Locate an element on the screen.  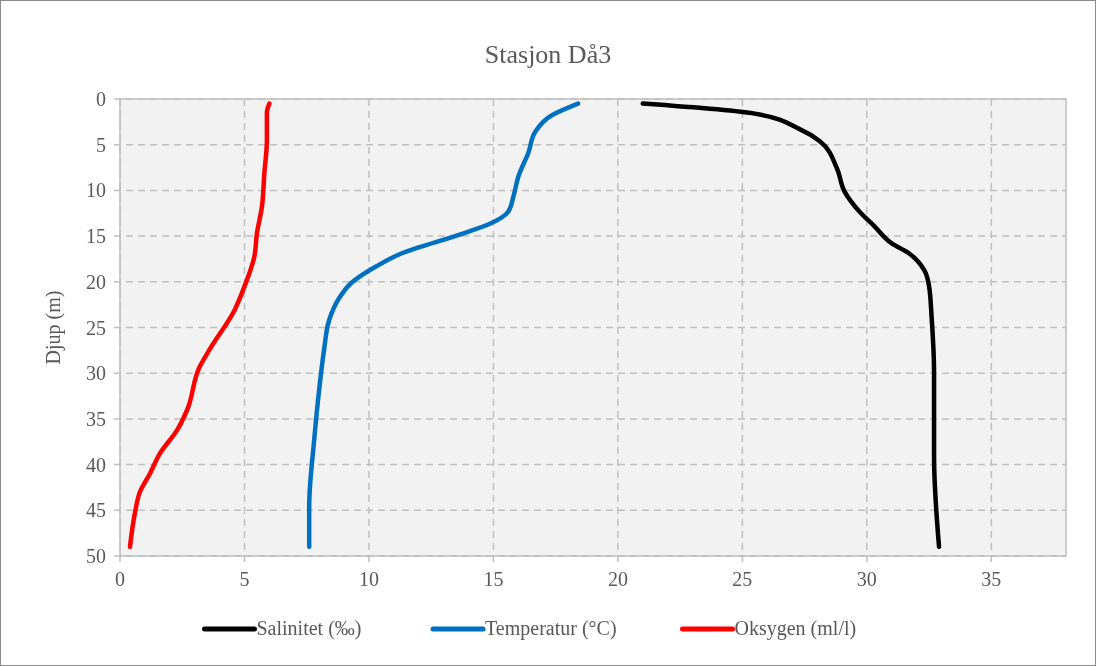
chart-title: Stasjon Då3 is located at coordinates (548, 54).